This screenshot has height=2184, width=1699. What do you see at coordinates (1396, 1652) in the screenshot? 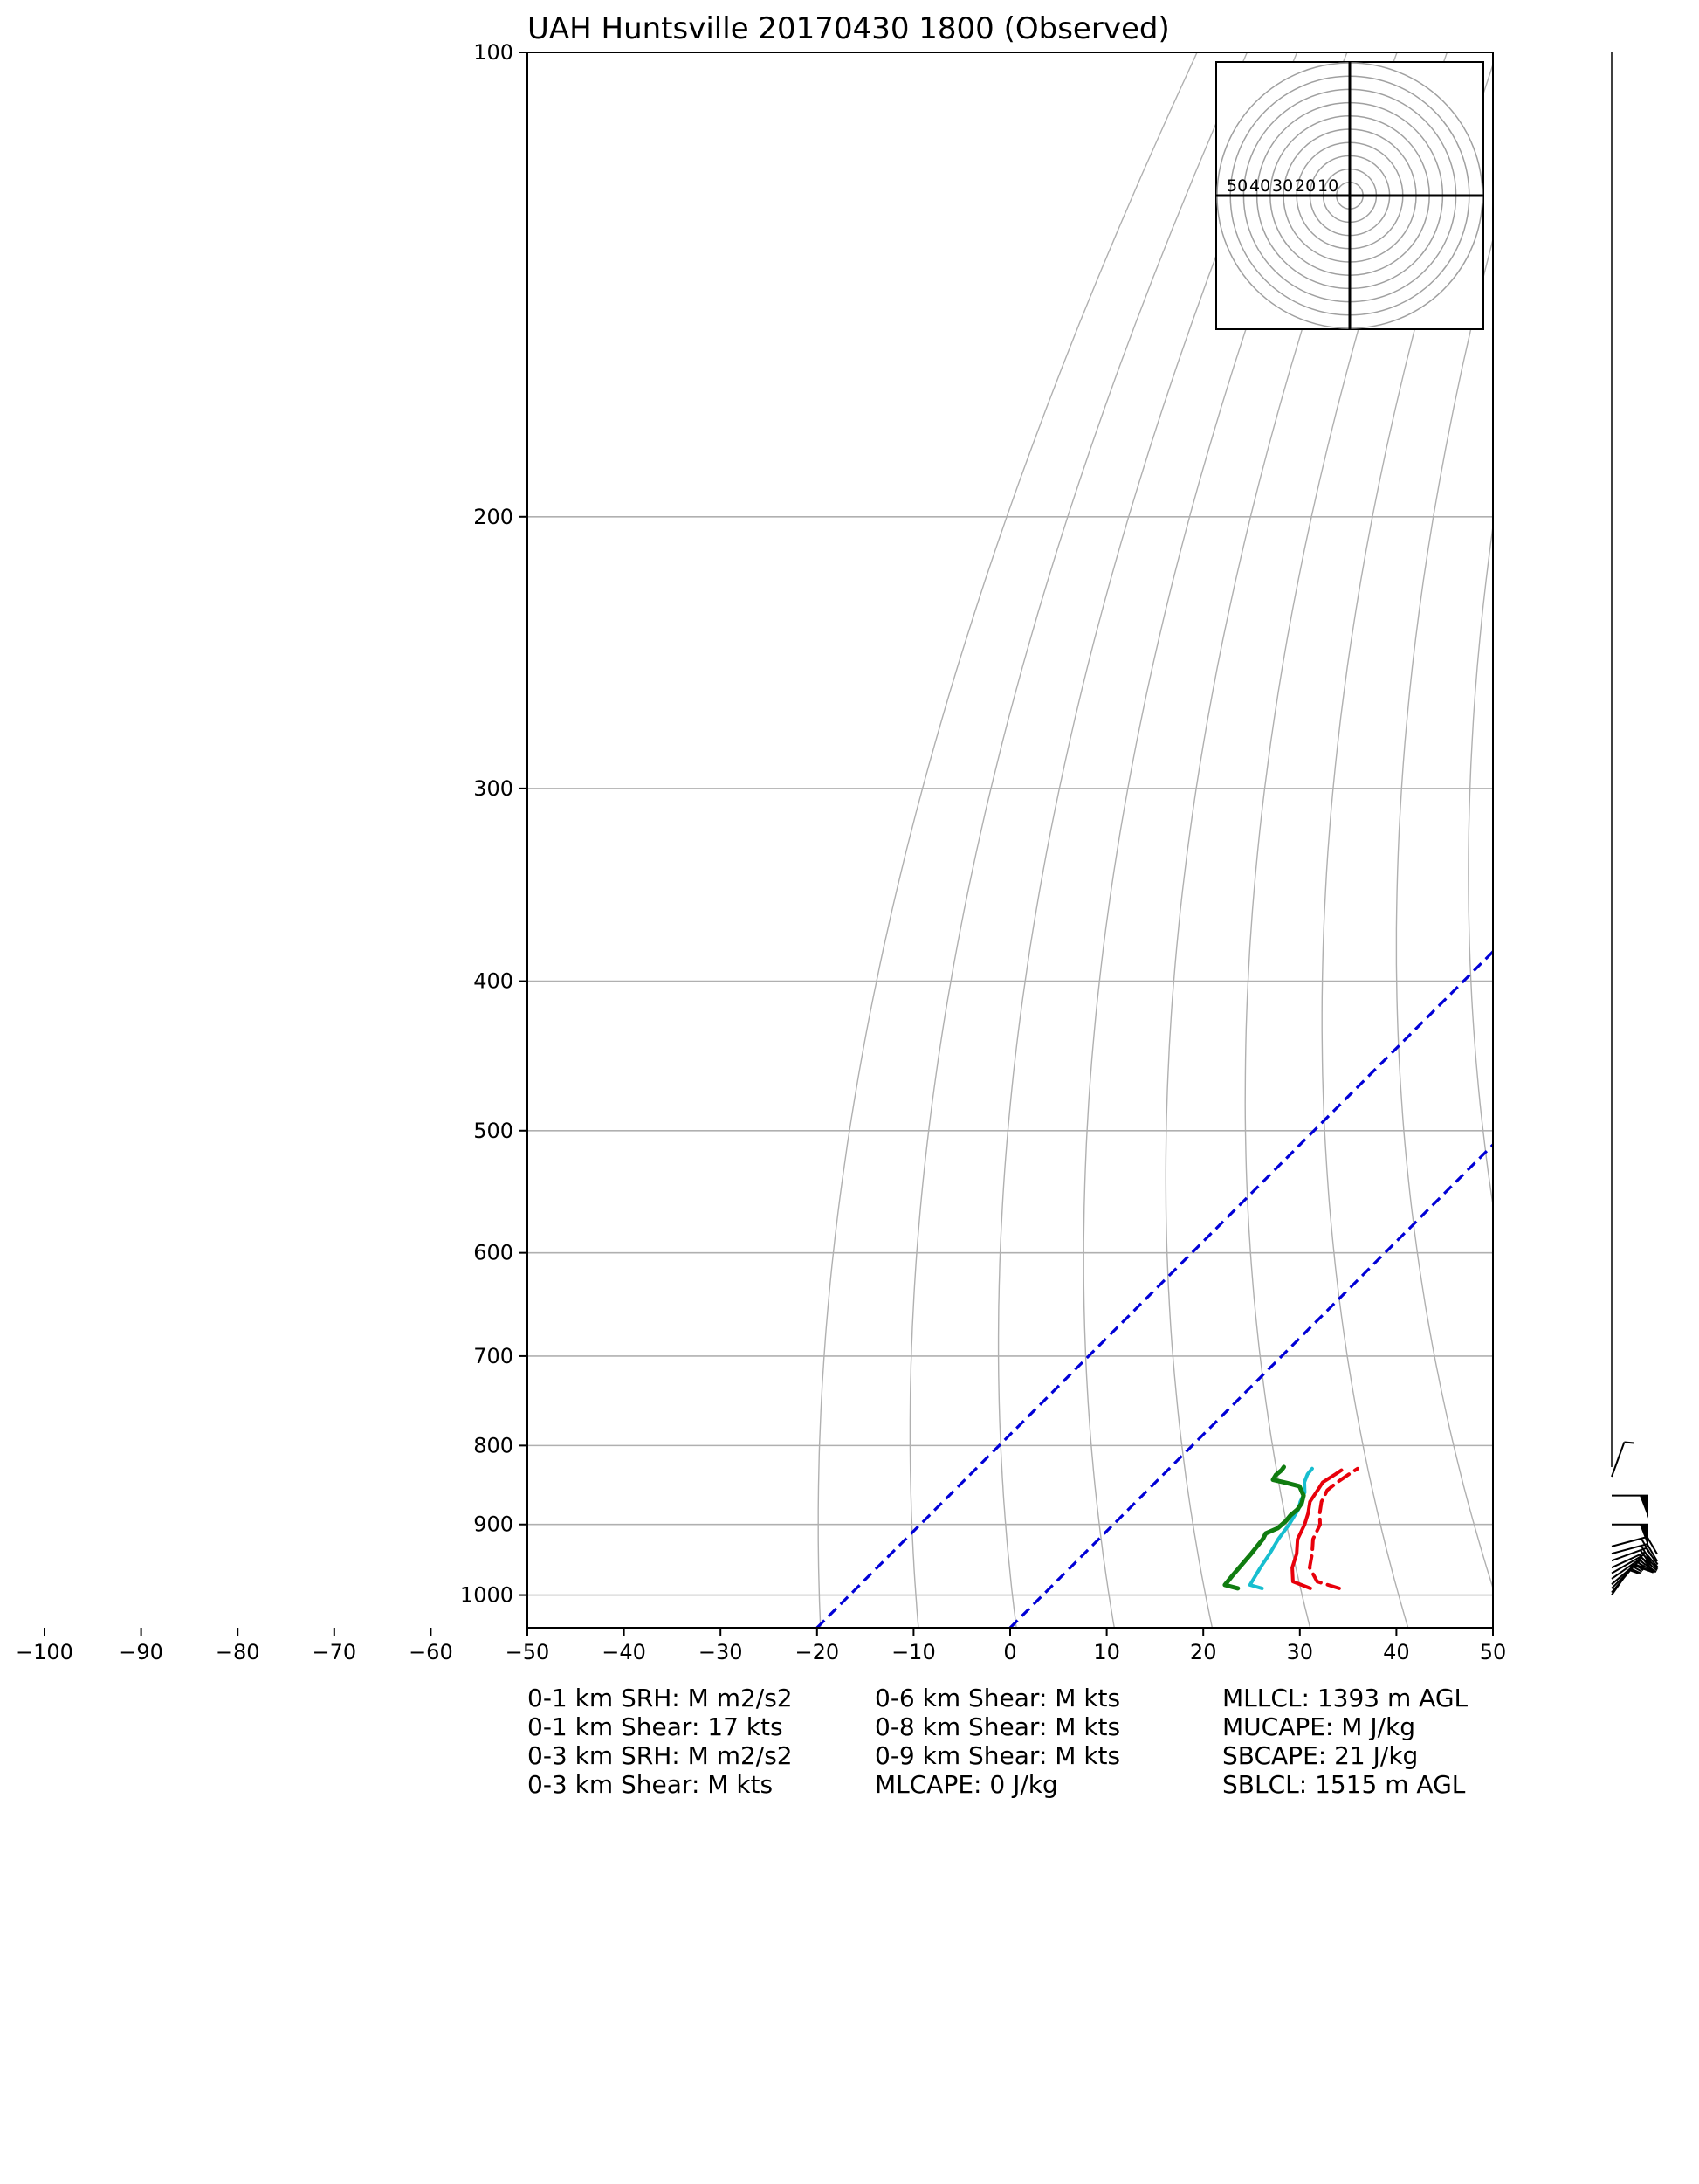
I see `temperature-tick-label: 40` at bounding box center [1396, 1652].